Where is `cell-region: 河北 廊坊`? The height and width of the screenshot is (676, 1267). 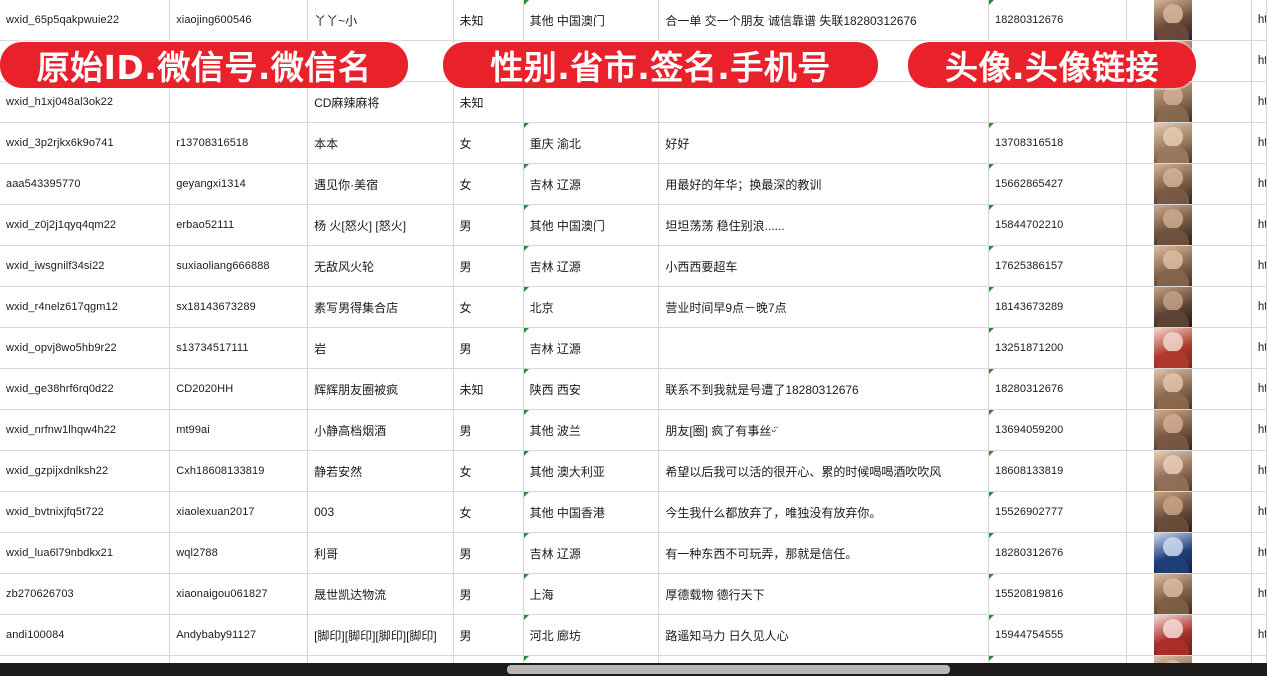
cell-region: 河北 廊坊 is located at coordinates (591, 635).